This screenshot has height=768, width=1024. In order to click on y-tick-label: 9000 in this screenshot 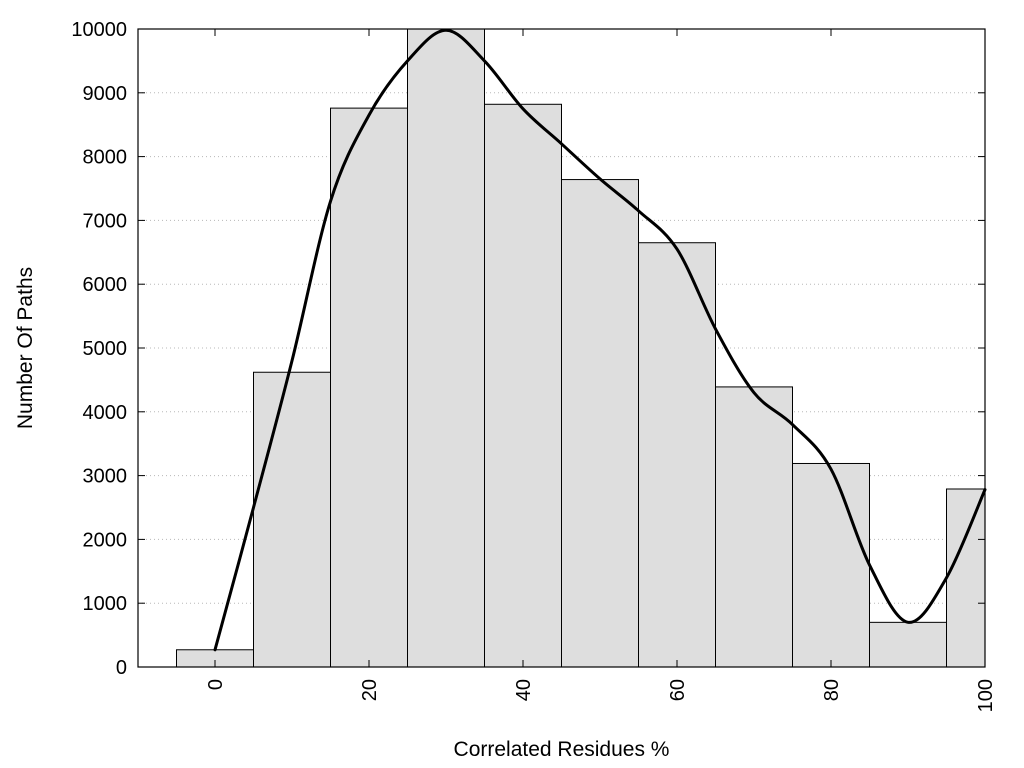, I will do `click(105, 94)`.